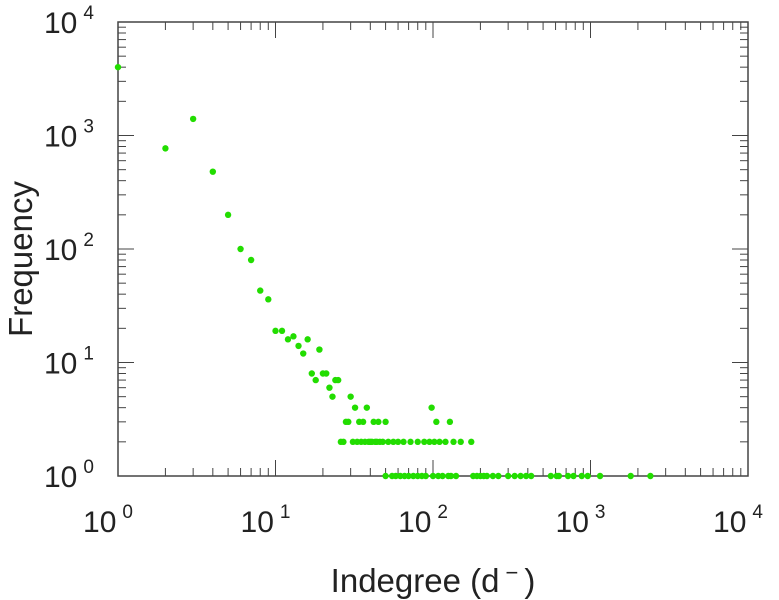 The height and width of the screenshot is (600, 779). Describe the element at coordinates (69, 475) in the screenshot. I see `y-tick-label: 10 0` at that location.